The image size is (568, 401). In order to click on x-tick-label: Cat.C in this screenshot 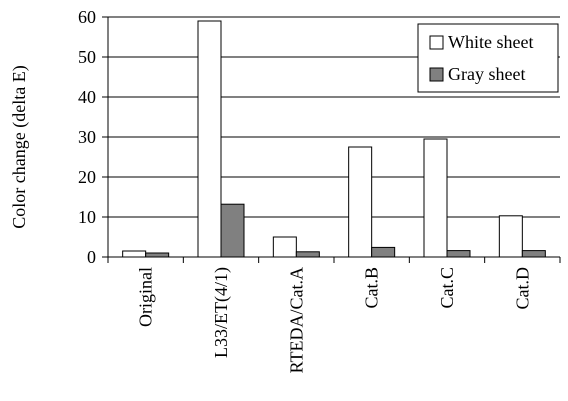, I will do `click(447, 288)`.